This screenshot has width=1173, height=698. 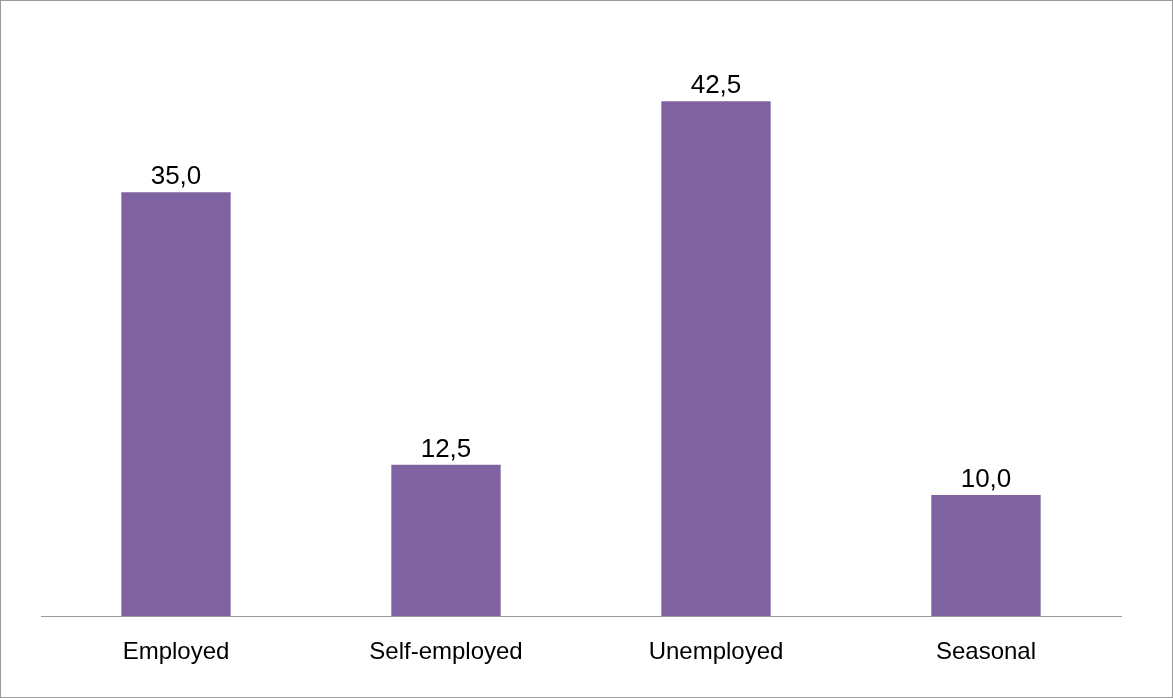 I want to click on data-label: 42,5, so click(x=716, y=84).